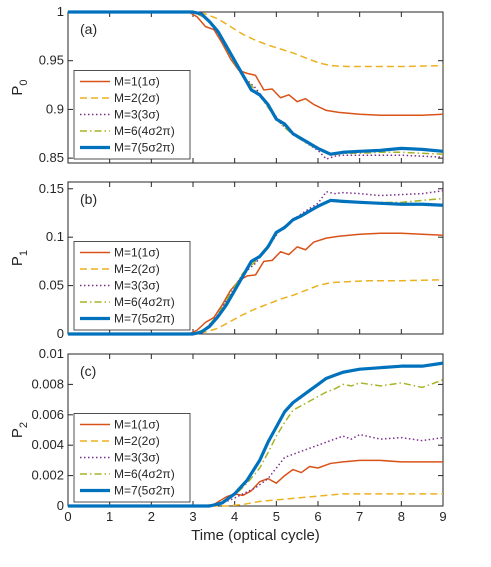 The image size is (491, 567). What do you see at coordinates (151, 516) in the screenshot?
I see `x-tick-label: 2` at bounding box center [151, 516].